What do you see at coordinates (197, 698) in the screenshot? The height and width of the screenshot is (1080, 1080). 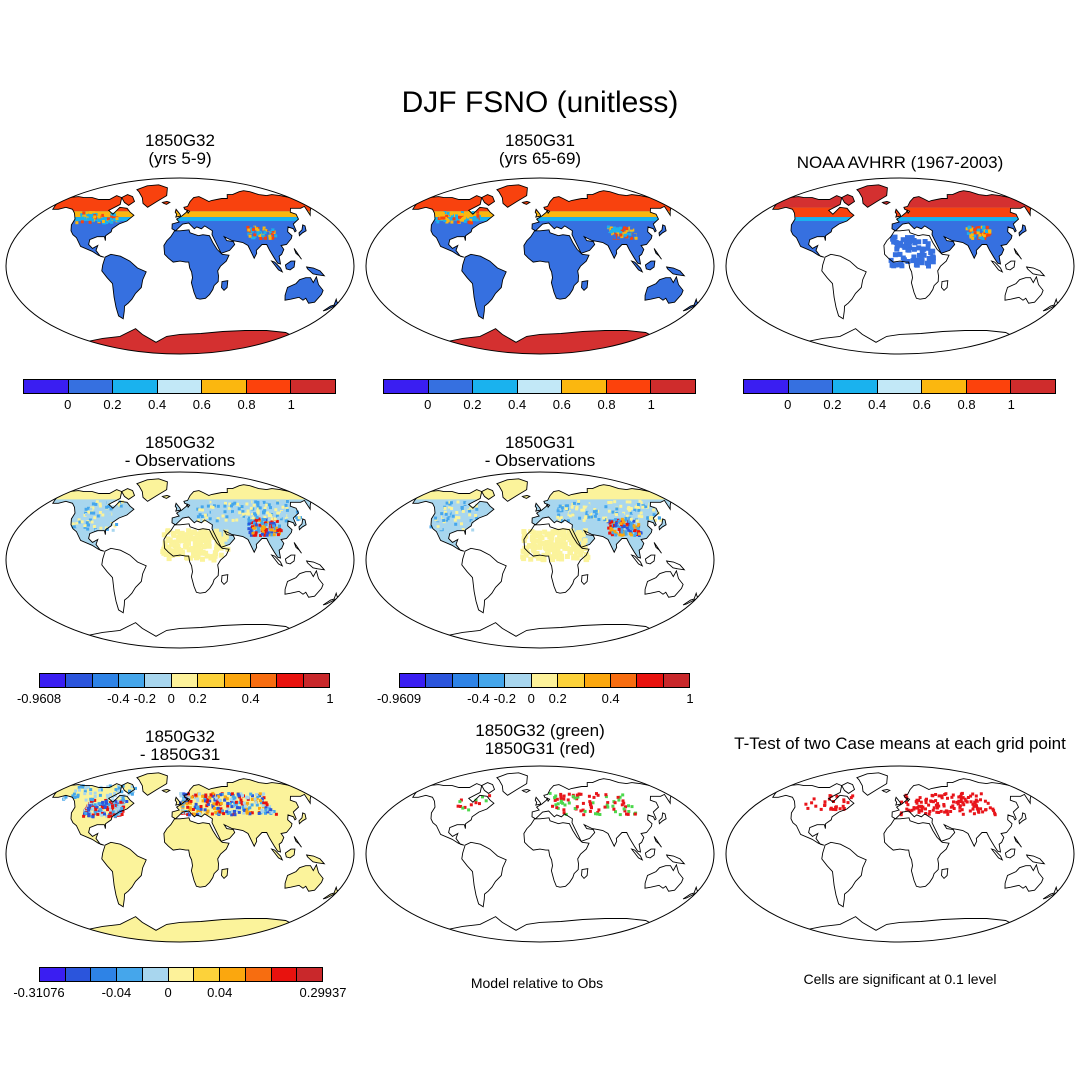 I see `colorbar-tick-label: 0.2` at bounding box center [197, 698].